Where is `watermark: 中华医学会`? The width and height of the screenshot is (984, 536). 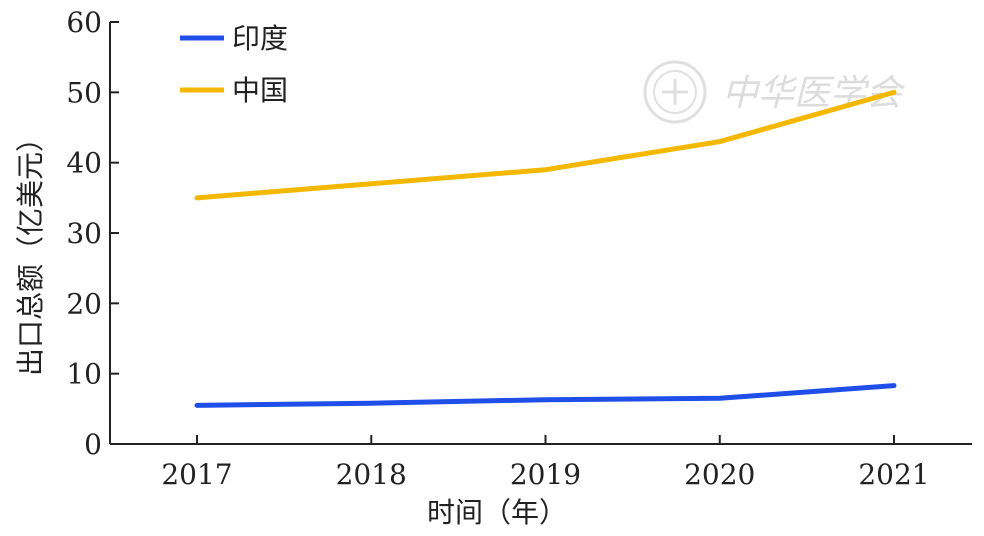
watermark: 中华医学会 is located at coordinates (774, 92).